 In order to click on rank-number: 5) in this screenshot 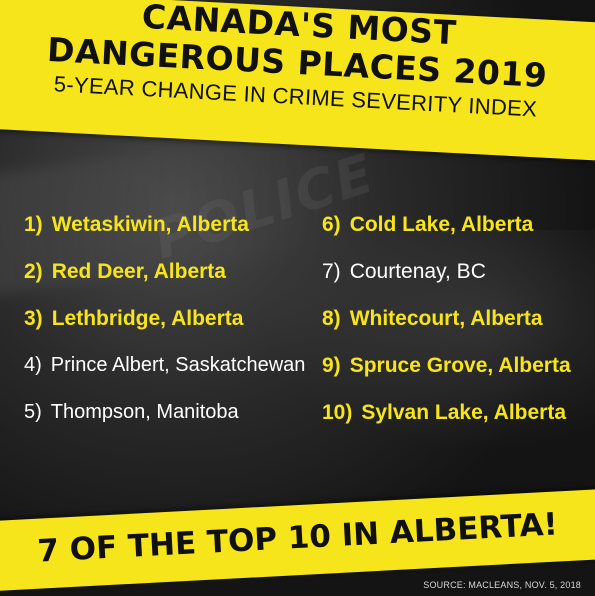, I will do `click(33, 412)`.